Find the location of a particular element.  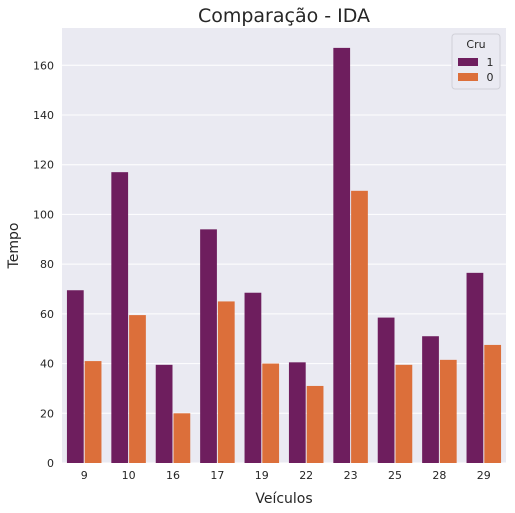

x-axis-title: Veículos is located at coordinates (283, 499).